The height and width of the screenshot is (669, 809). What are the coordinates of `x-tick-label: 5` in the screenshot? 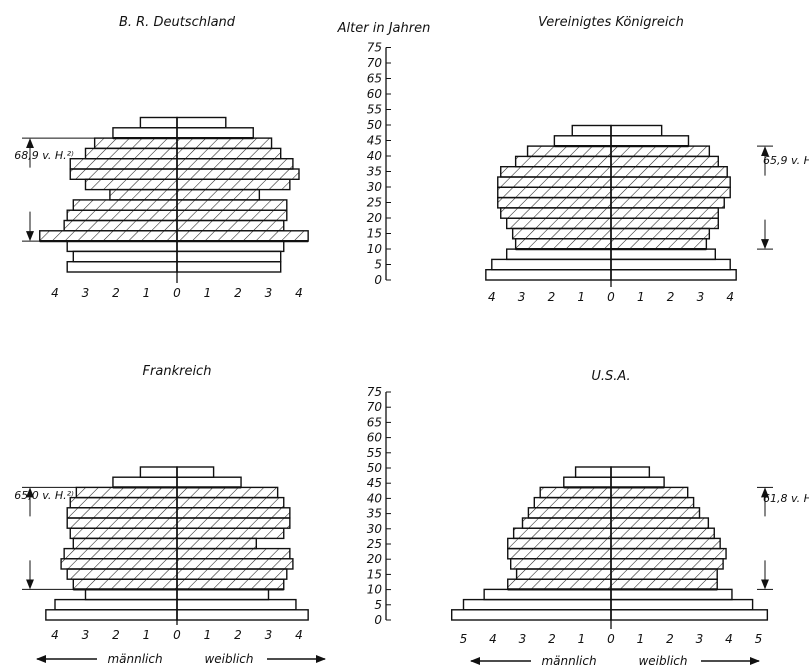 It's located at (464, 639).